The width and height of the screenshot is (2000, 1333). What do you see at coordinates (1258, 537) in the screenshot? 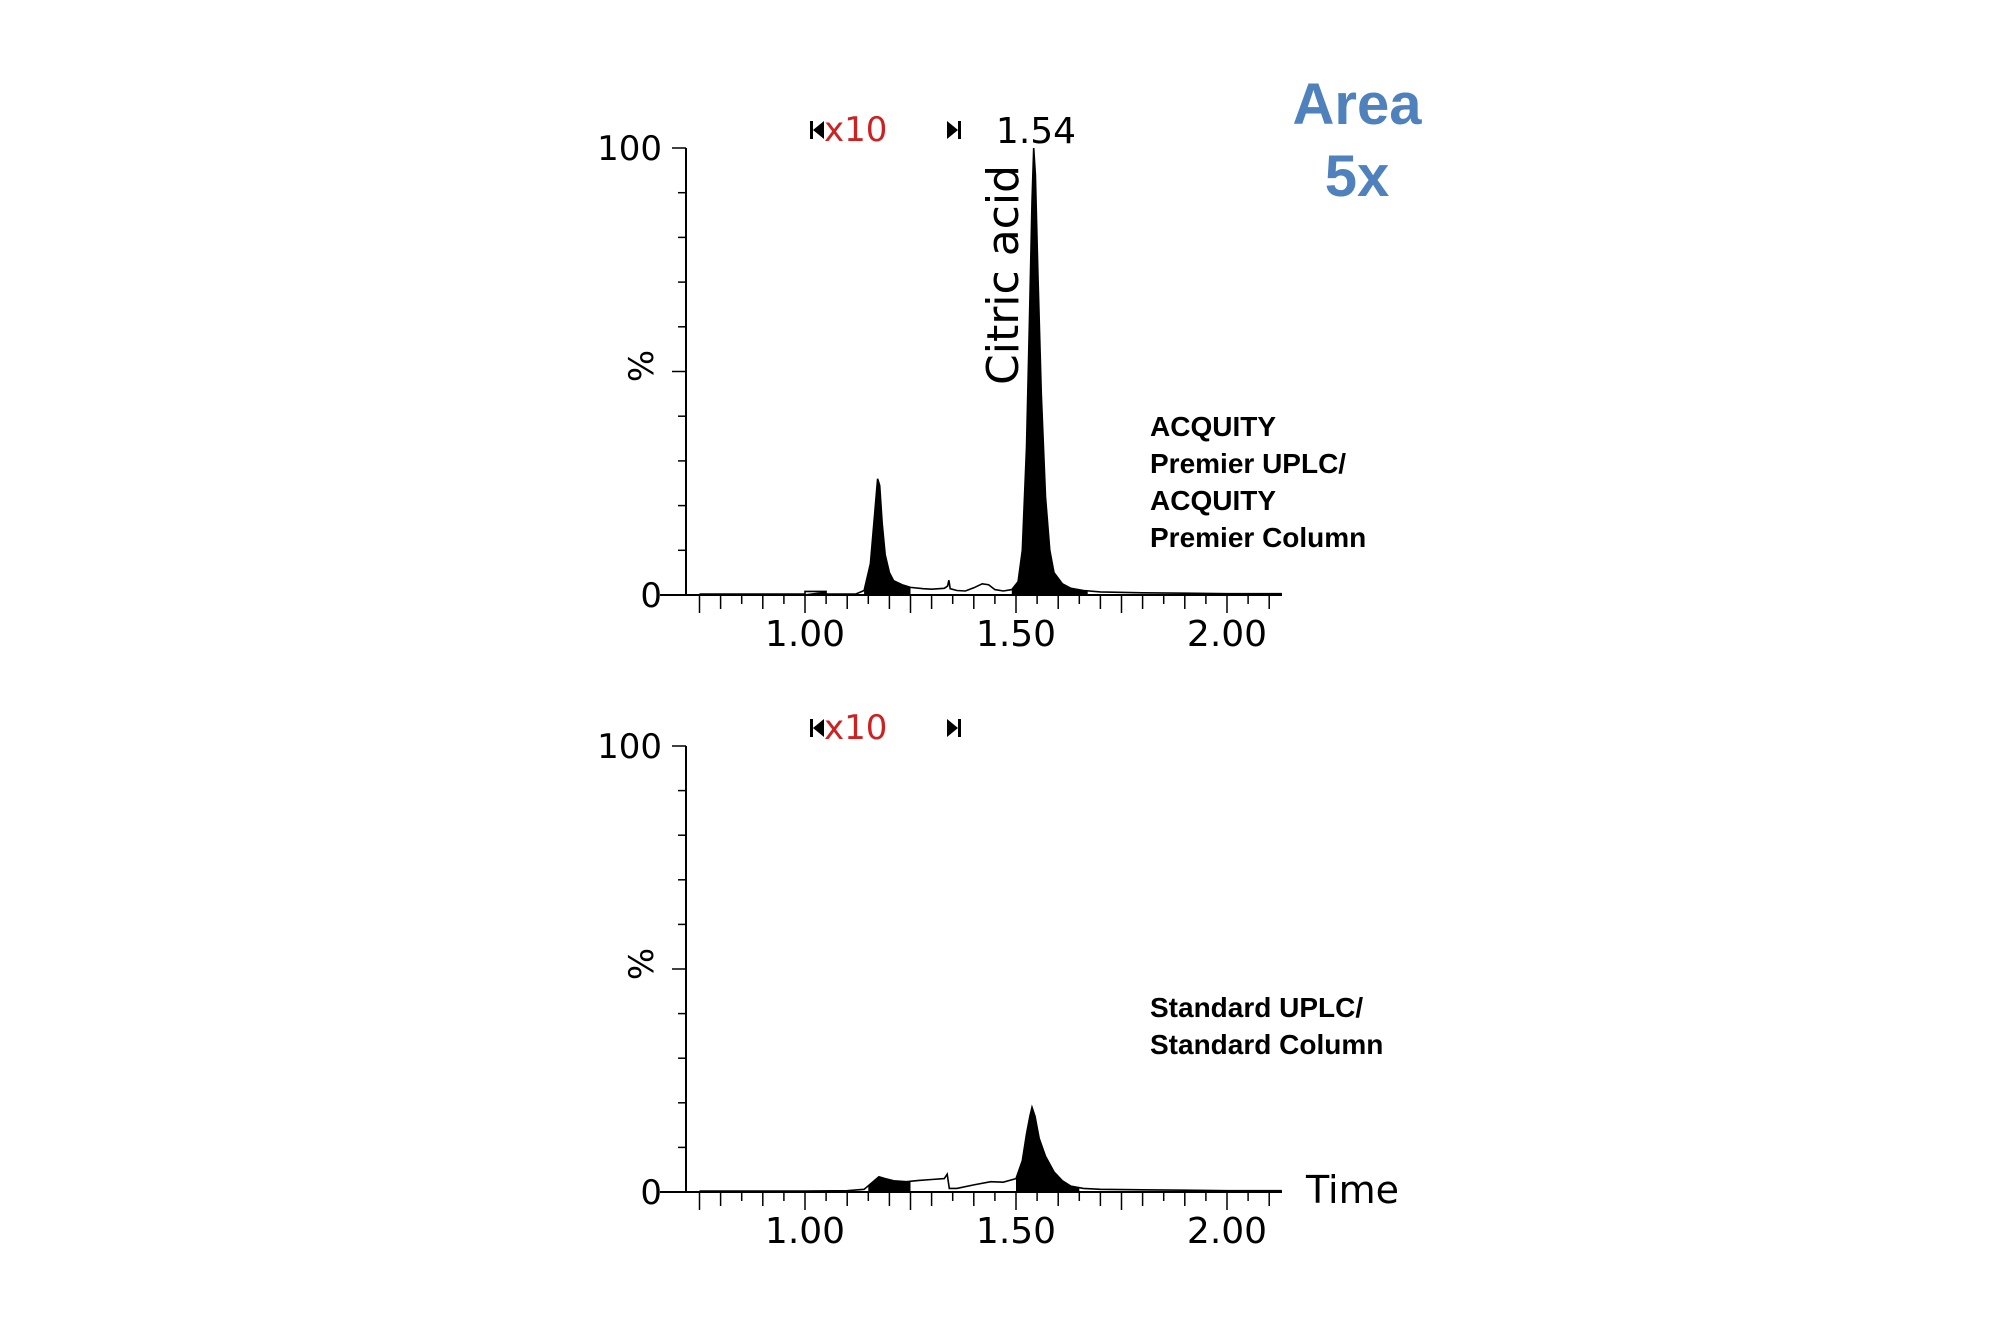
I see `system-label-line: Premier Column` at bounding box center [1258, 537].